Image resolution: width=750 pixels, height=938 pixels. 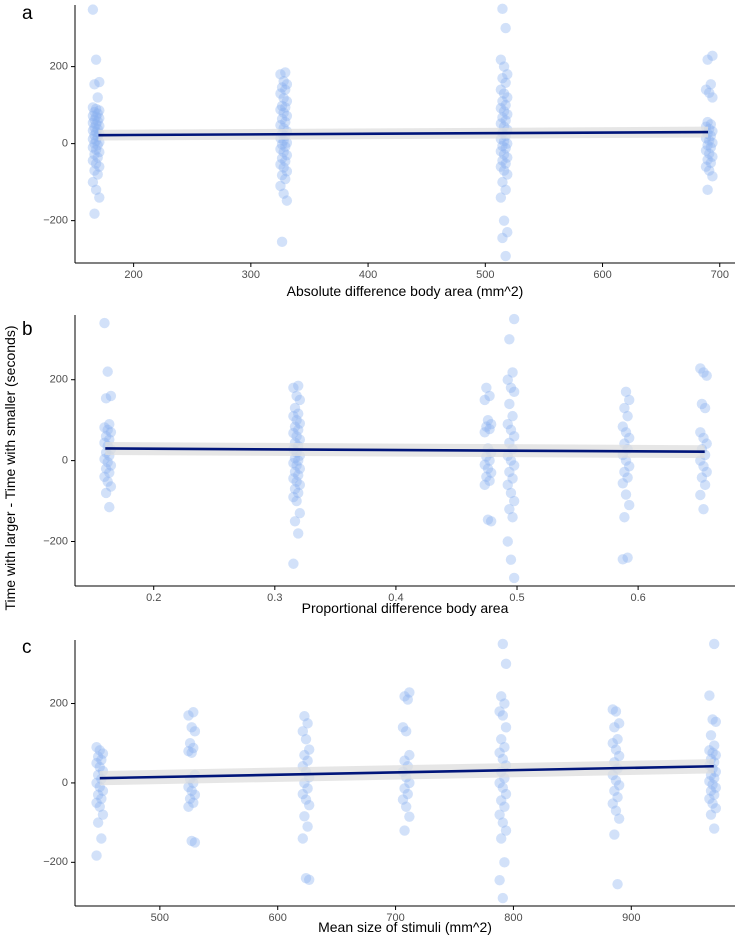 What do you see at coordinates (59, 67) in the screenshot?
I see `y-tick-label: 200` at bounding box center [59, 67].